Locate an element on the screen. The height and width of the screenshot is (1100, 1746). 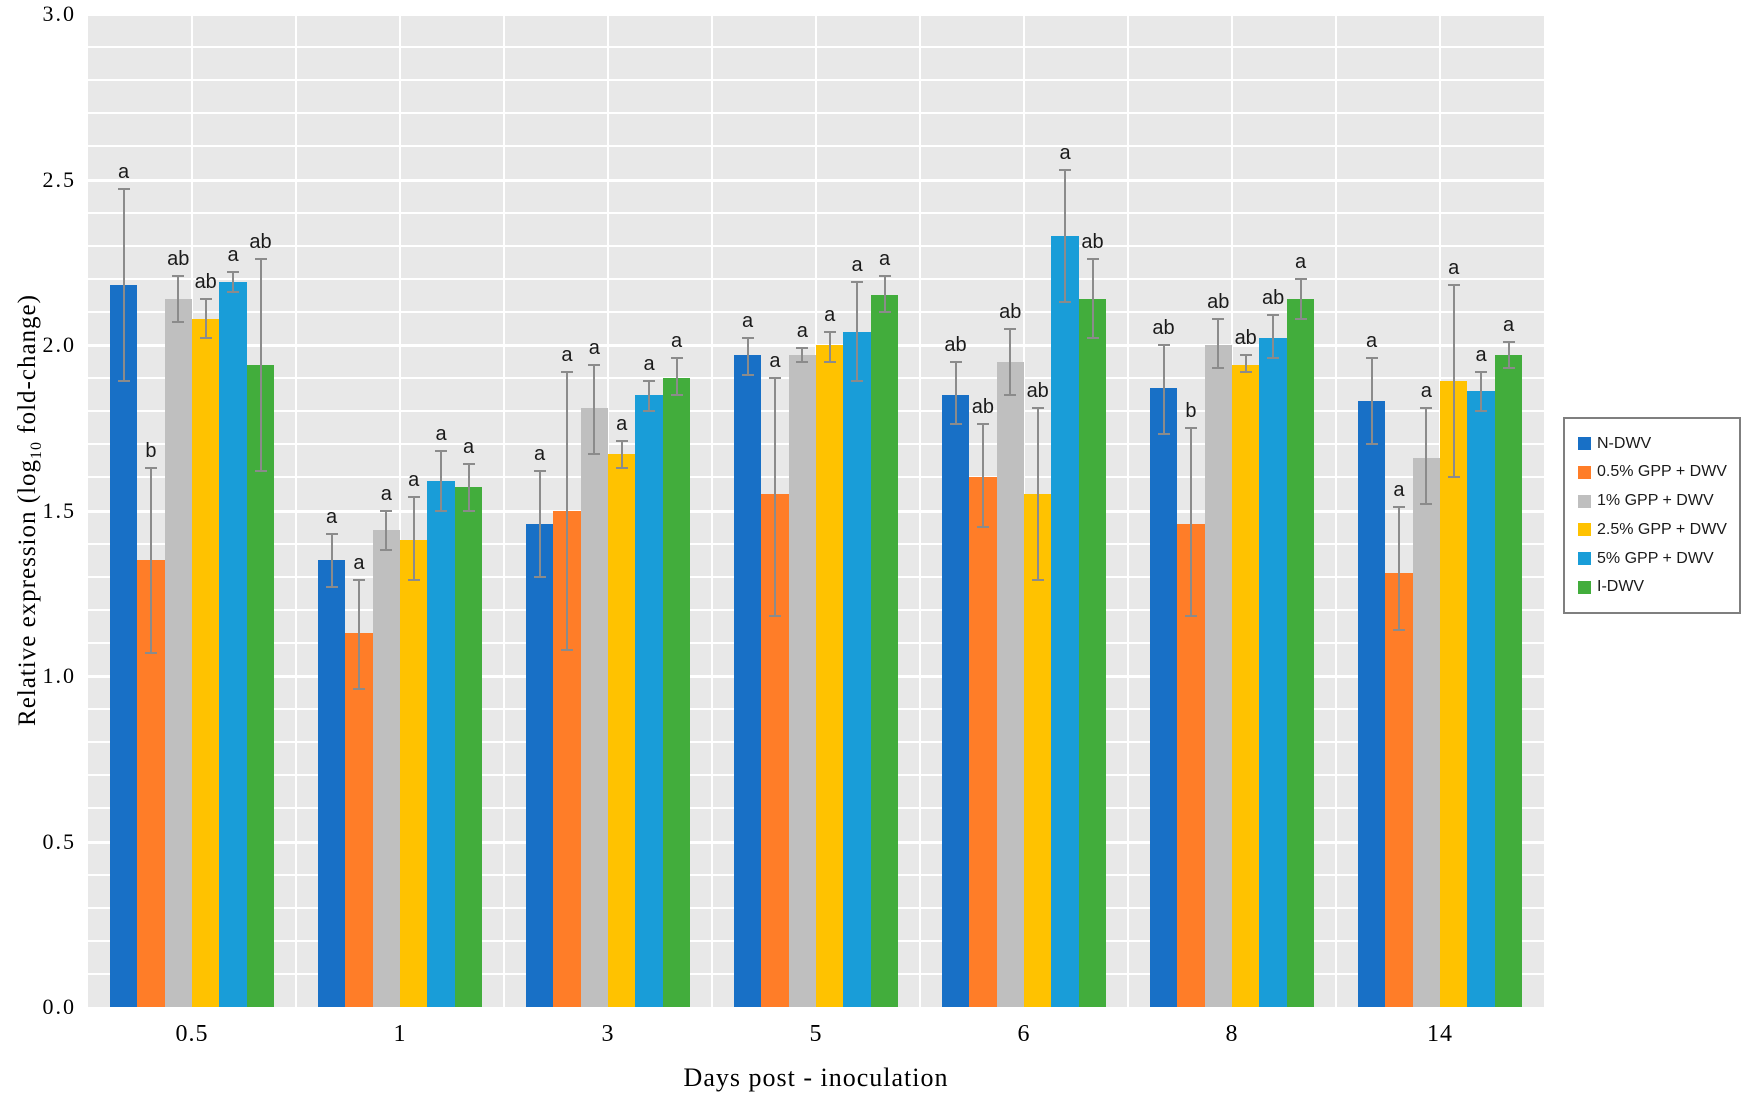
legend-label: 2.5% GPP + DWV is located at coordinates (1662, 529).